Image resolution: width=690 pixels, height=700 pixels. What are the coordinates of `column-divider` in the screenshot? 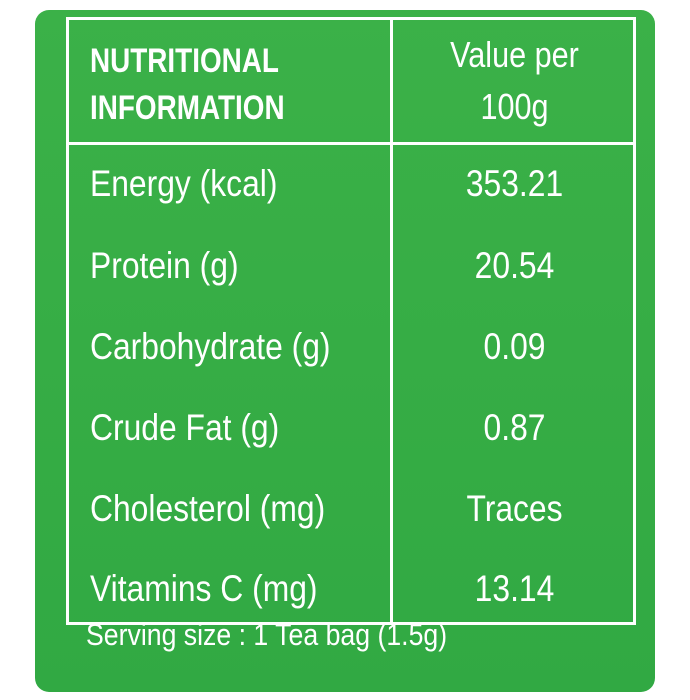 It's located at (391, 321).